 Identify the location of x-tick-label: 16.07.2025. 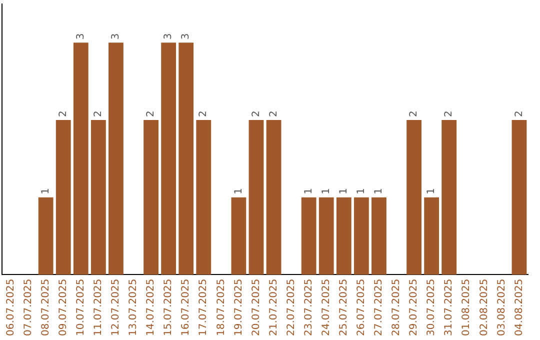
(186, 307).